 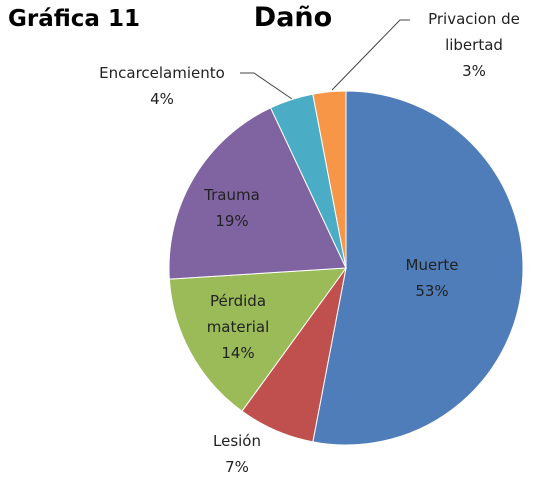 What do you see at coordinates (432, 265) in the screenshot?
I see `slice-name: Muerte` at bounding box center [432, 265].